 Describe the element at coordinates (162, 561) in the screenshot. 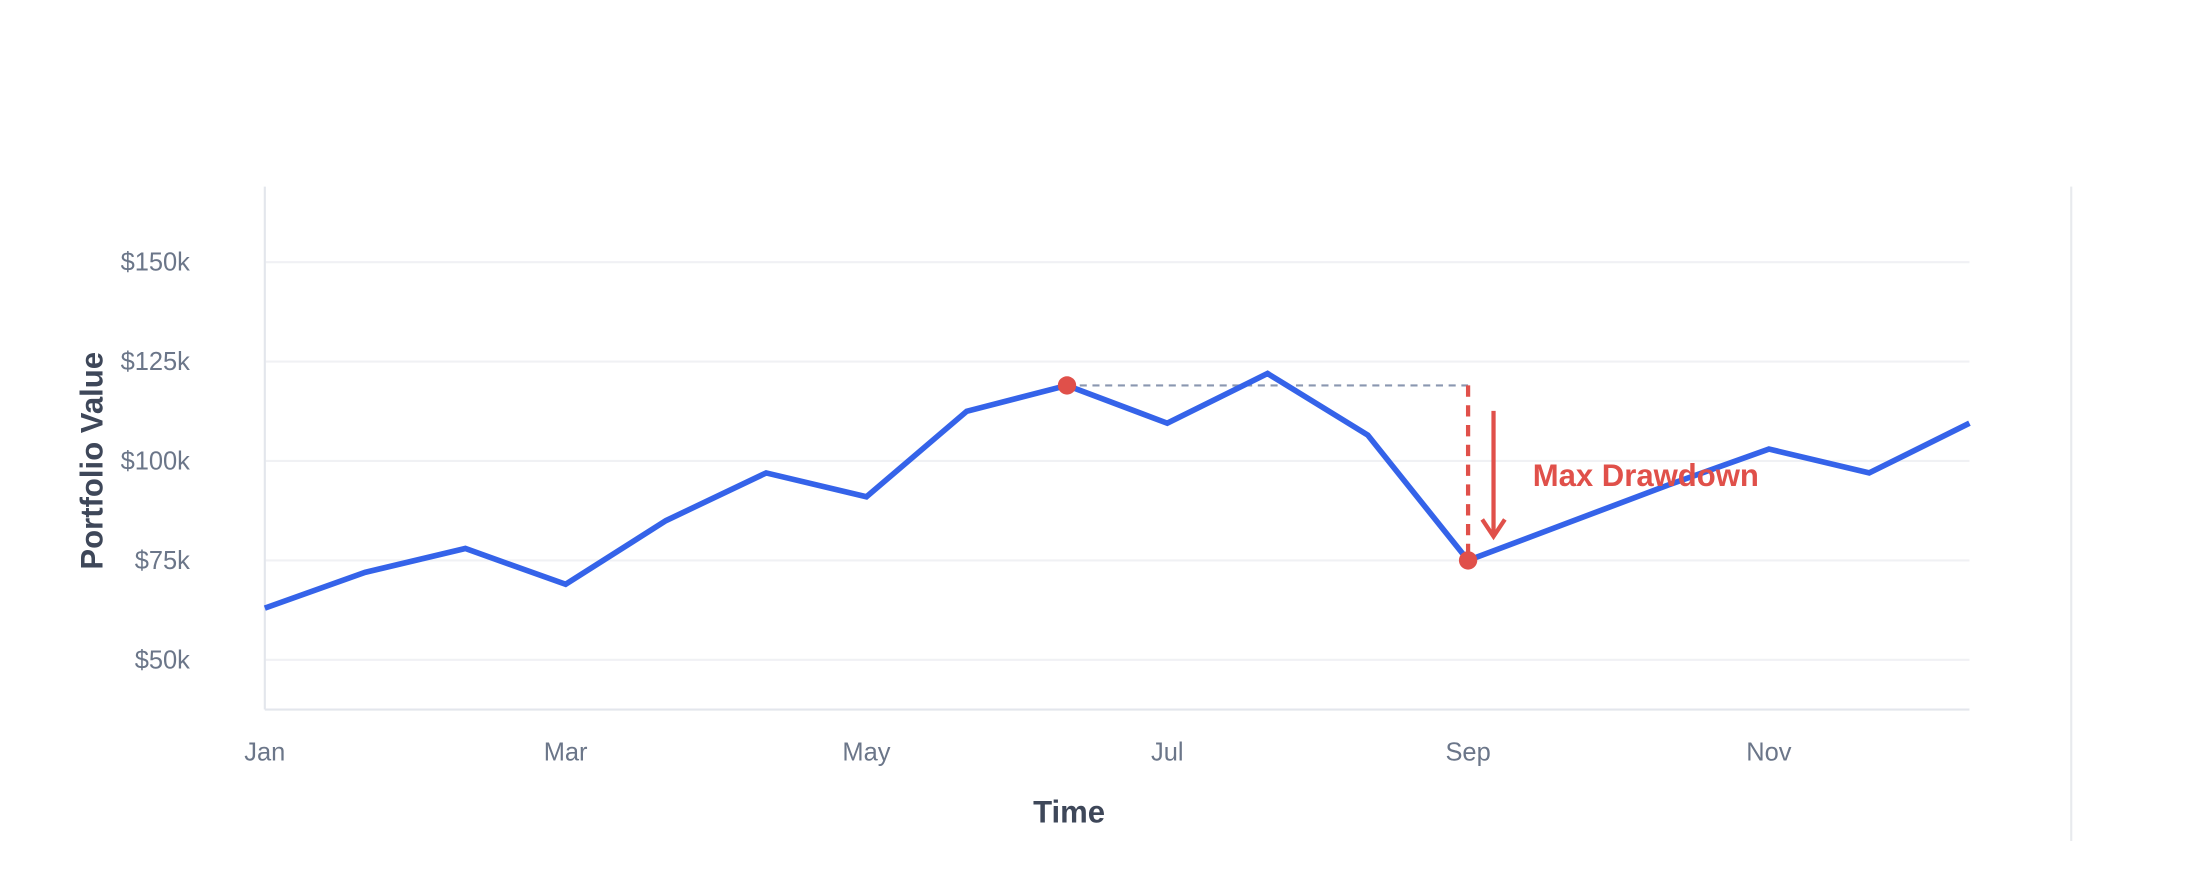

I see `y-tick-label: $75k` at that location.